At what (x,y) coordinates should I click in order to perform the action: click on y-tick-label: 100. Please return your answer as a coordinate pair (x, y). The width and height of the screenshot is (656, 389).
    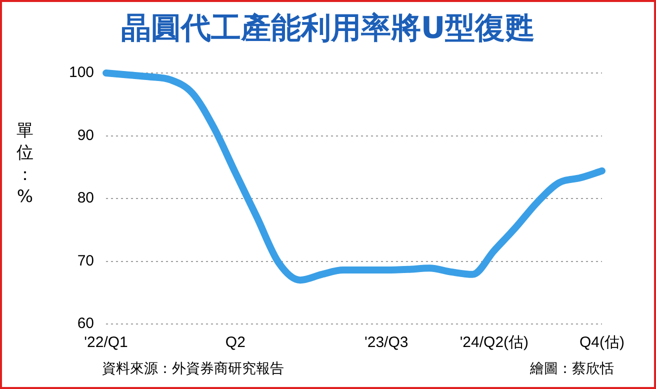
    Looking at the image, I should click on (81, 73).